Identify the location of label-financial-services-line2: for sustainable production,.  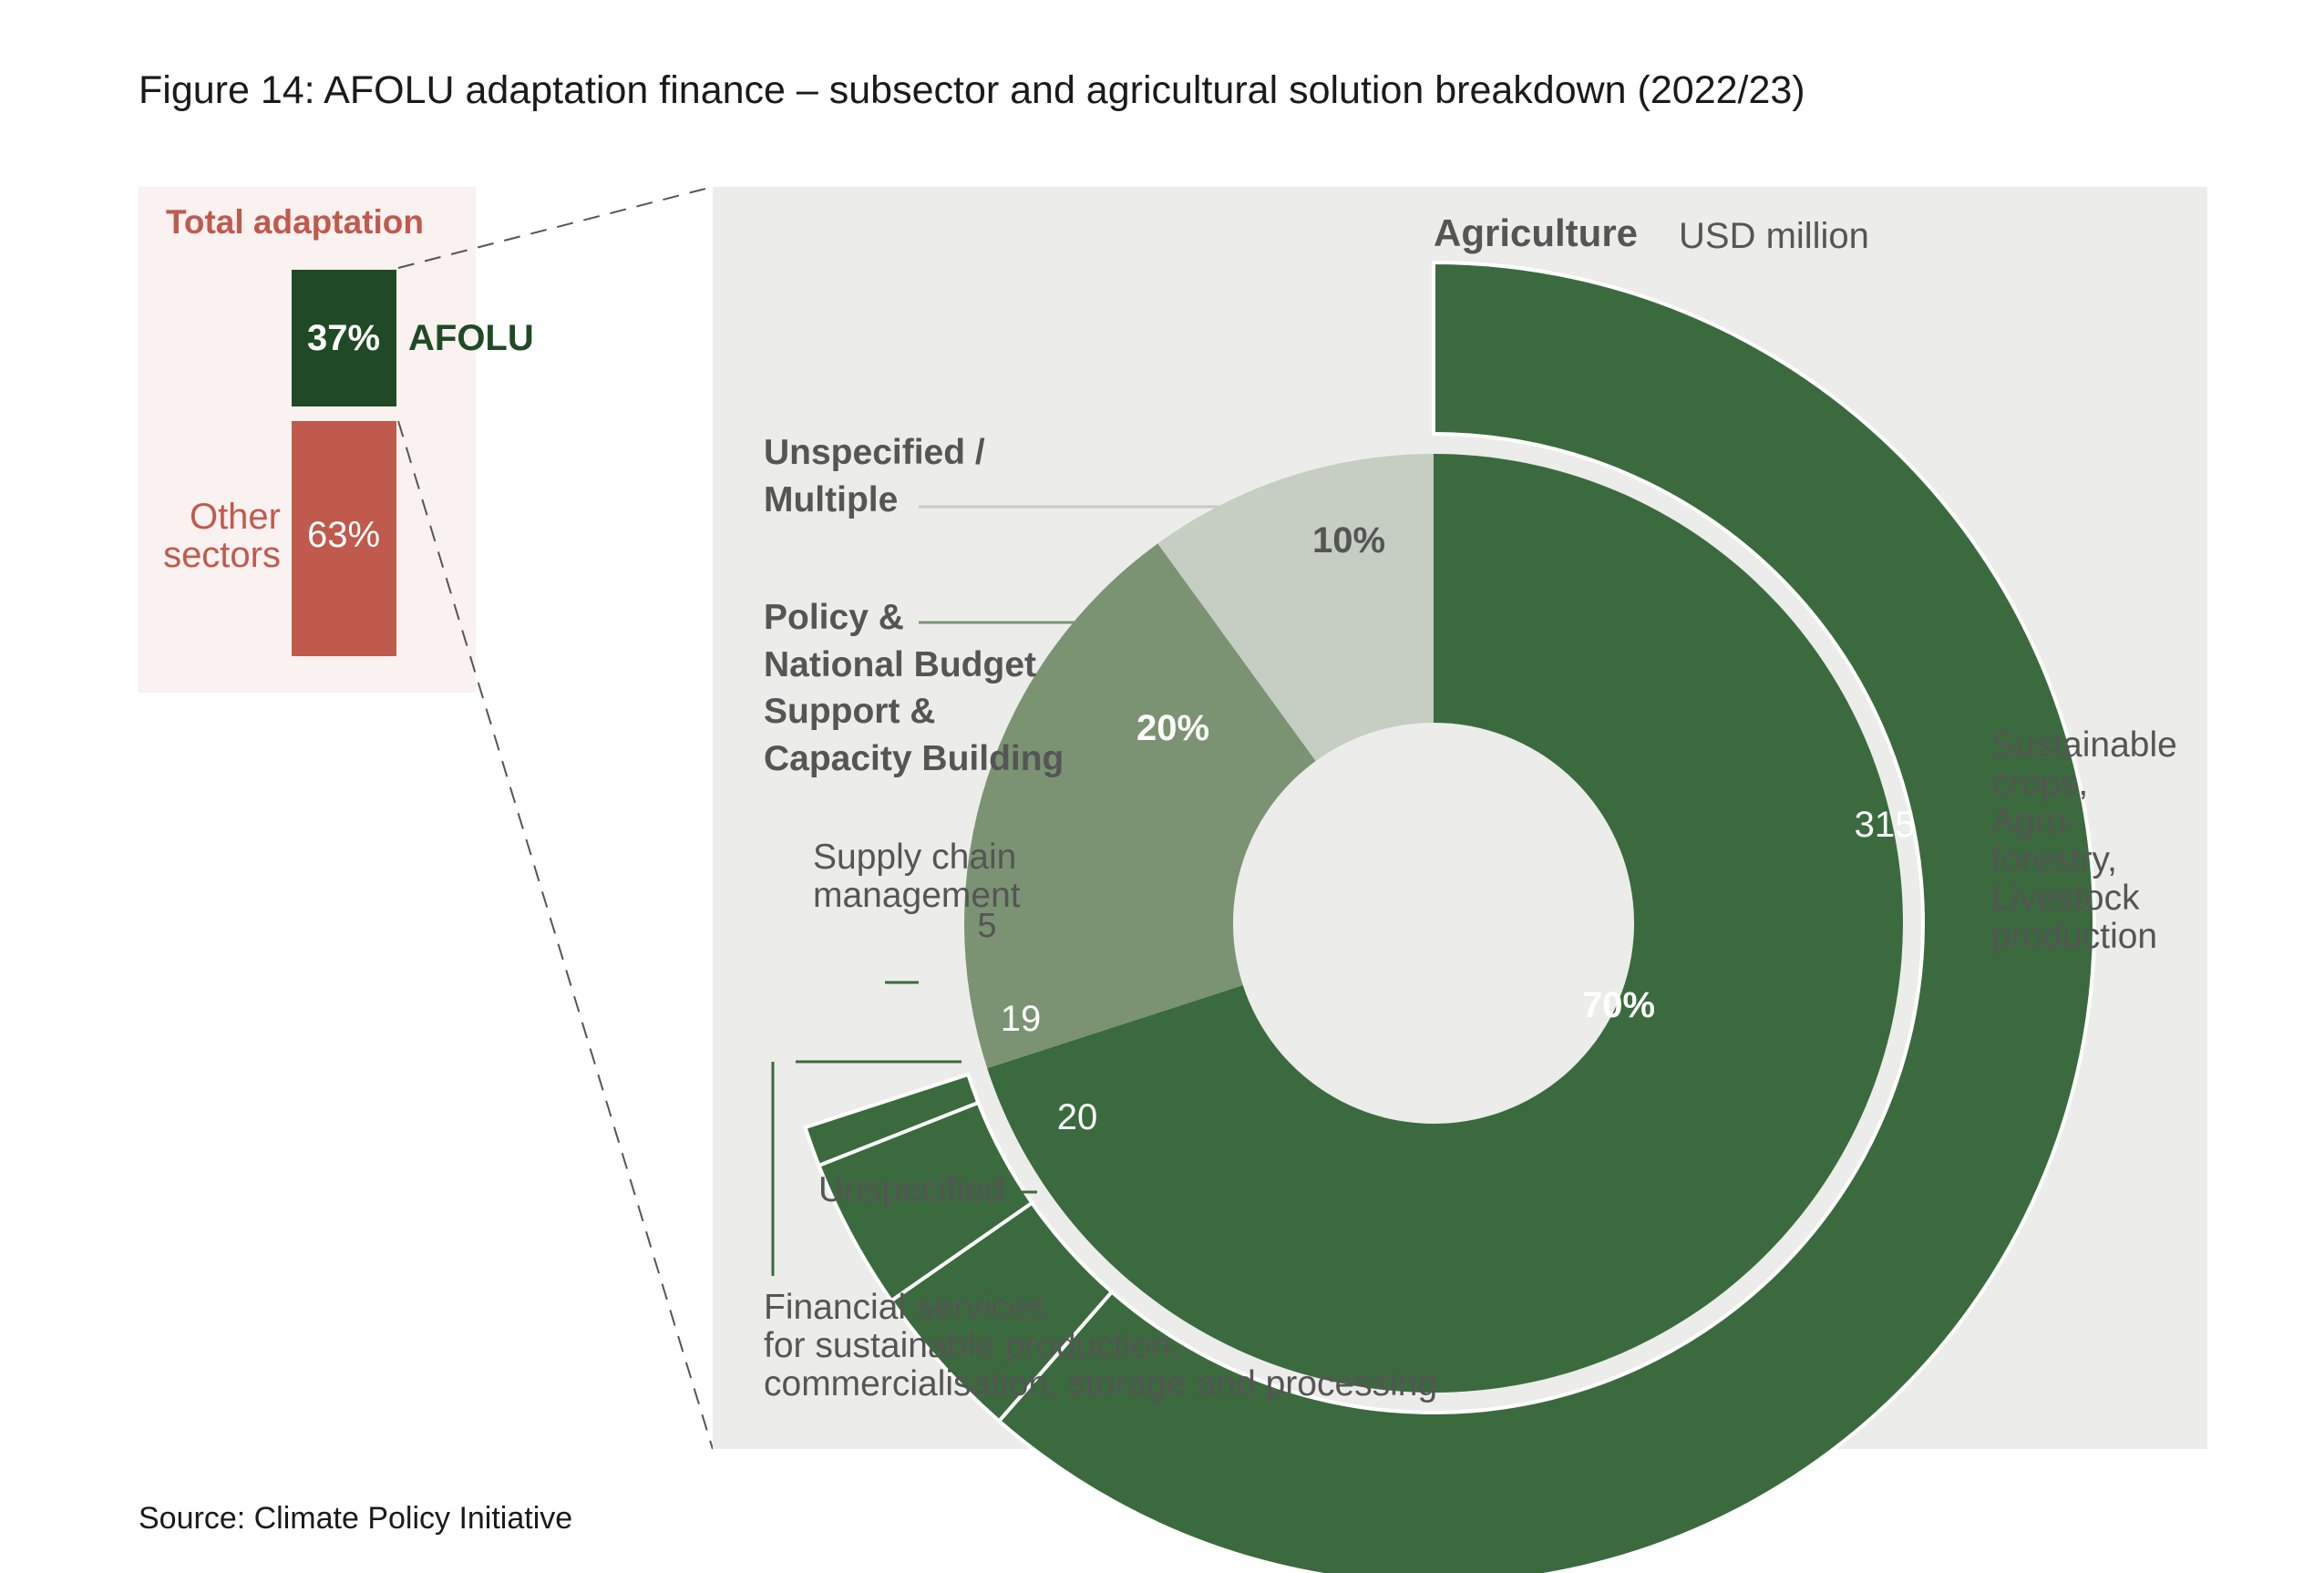
(972, 1345).